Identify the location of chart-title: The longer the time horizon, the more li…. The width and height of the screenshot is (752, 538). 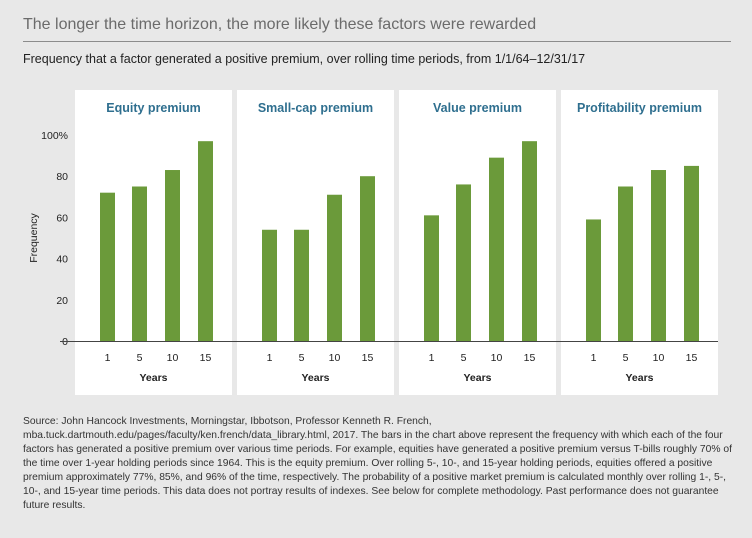
(280, 24).